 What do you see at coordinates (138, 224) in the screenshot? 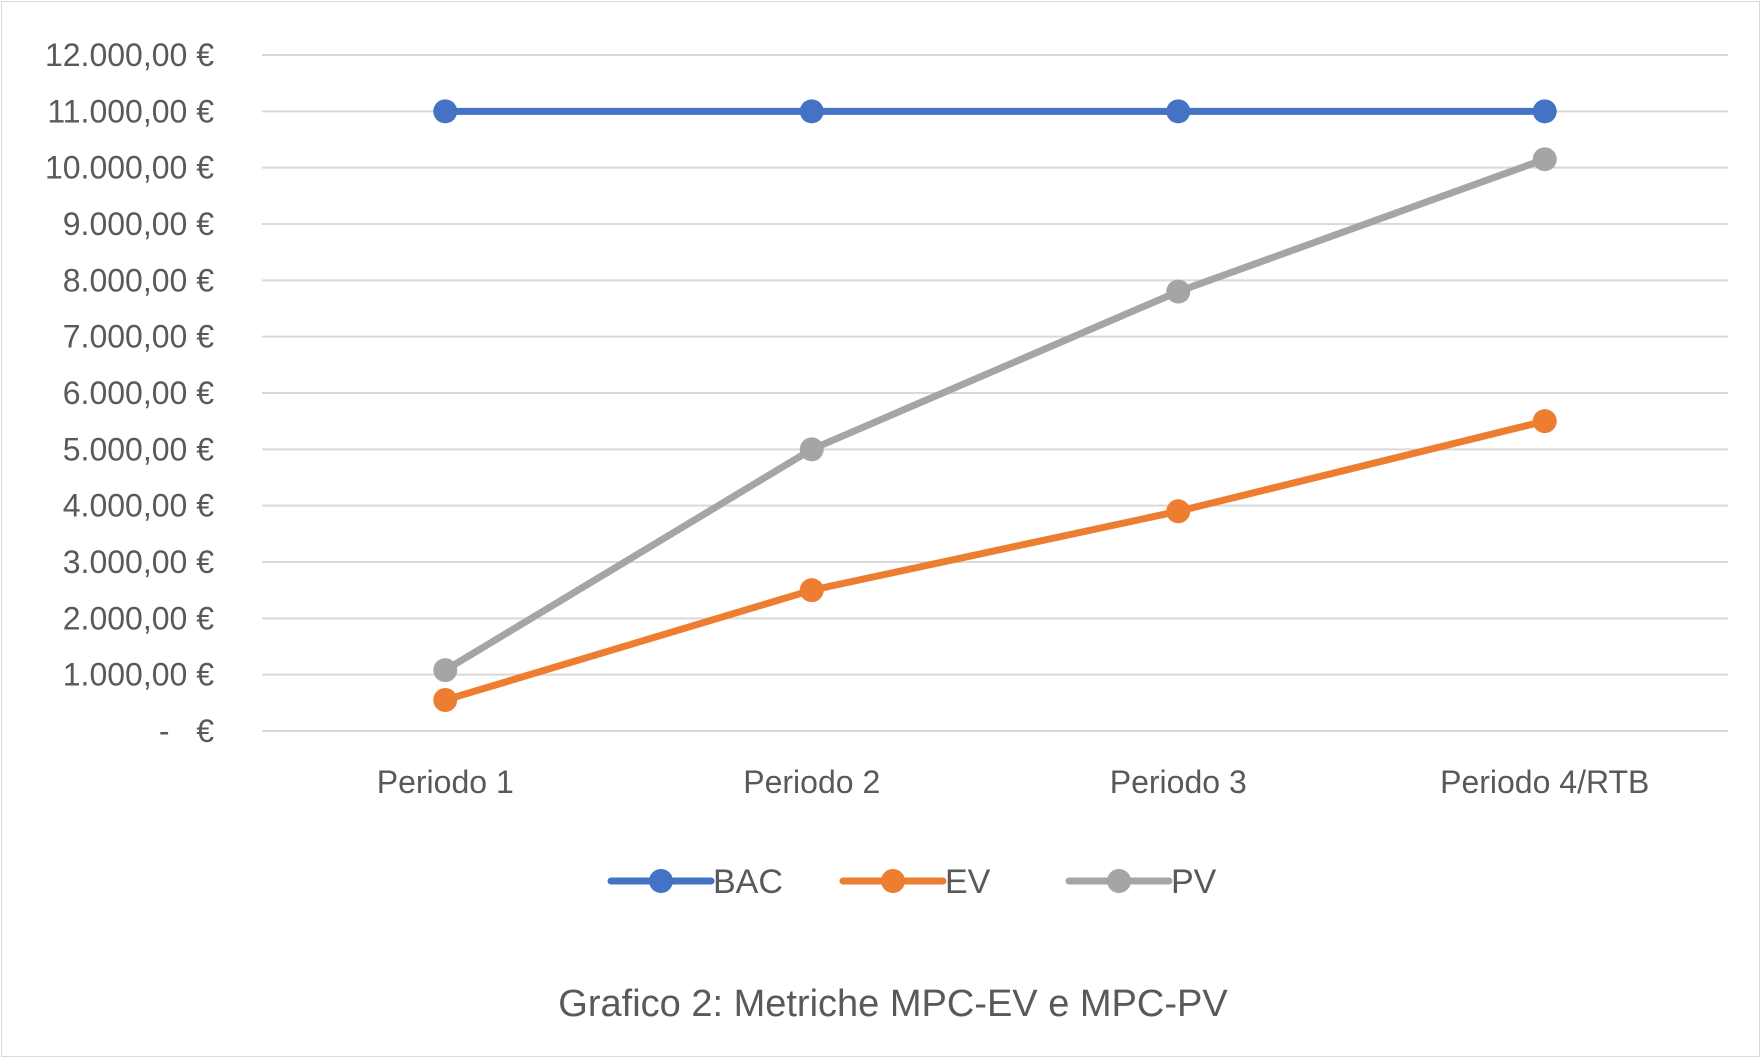
I see `y-tick-label: 9.000,00 €` at bounding box center [138, 224].